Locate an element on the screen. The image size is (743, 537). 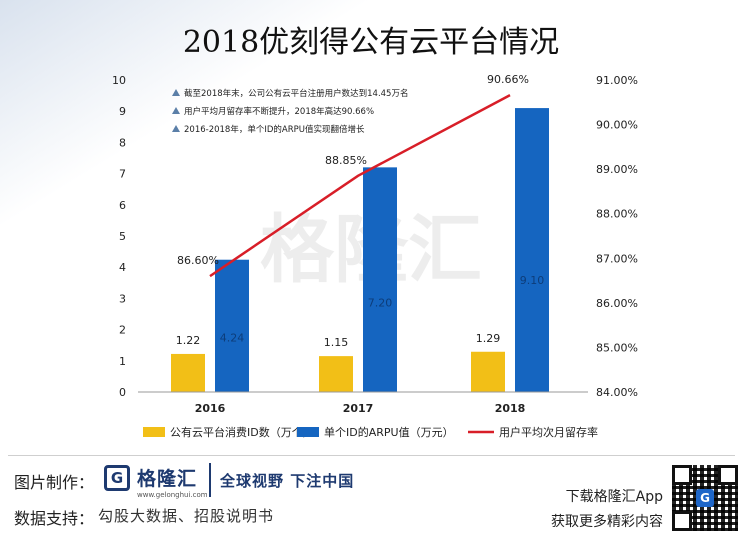
x-axis-tick-label: 2018 is located at coordinates (510, 408).